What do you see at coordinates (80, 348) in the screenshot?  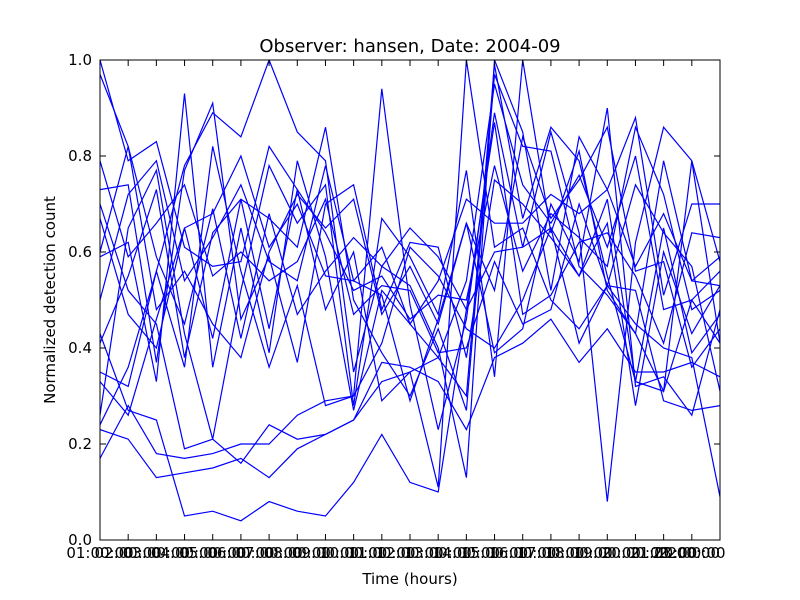 I see `y-tick-label: 0.4` at bounding box center [80, 348].